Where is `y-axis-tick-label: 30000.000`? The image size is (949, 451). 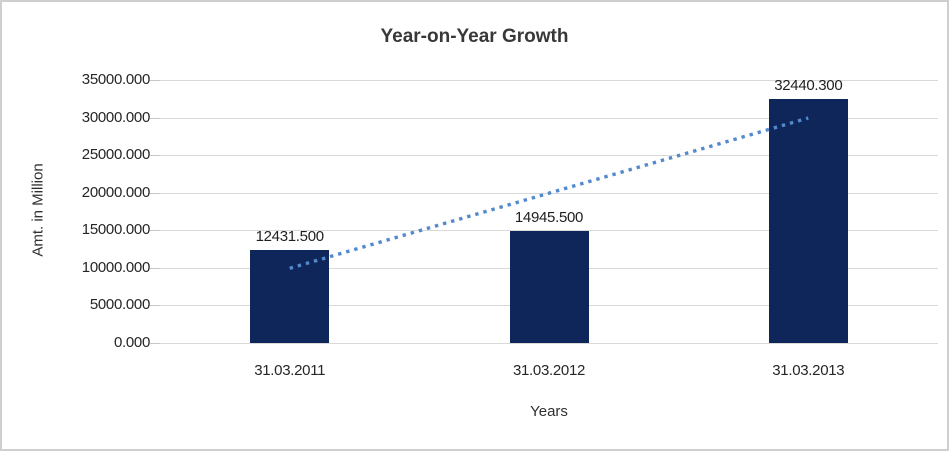 y-axis-tick-label: 30000.000 is located at coordinates (116, 117).